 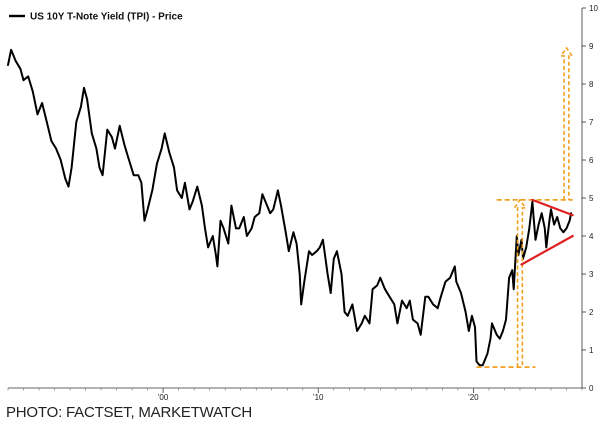 What do you see at coordinates (591, 236) in the screenshot?
I see `y-tick-label: 4` at bounding box center [591, 236].